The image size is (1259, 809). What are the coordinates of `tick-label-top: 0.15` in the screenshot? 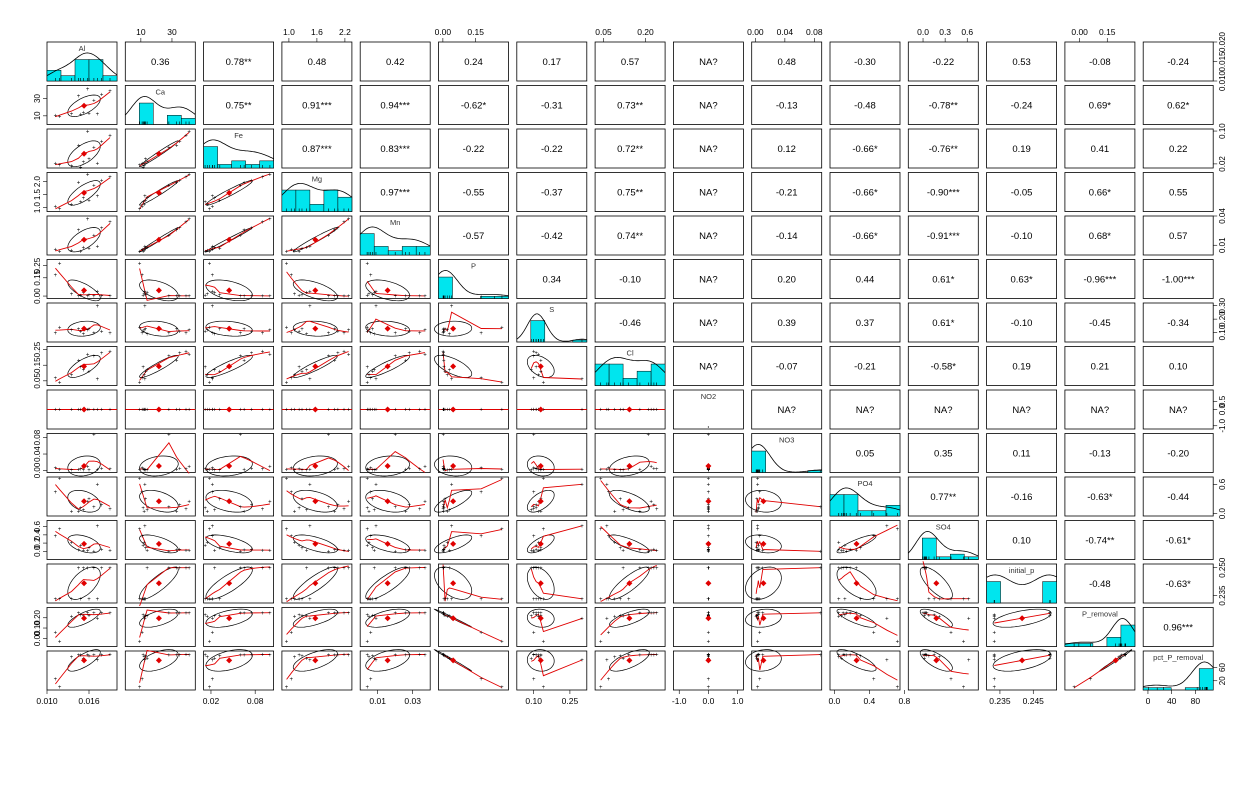 It's located at (1107, 32).